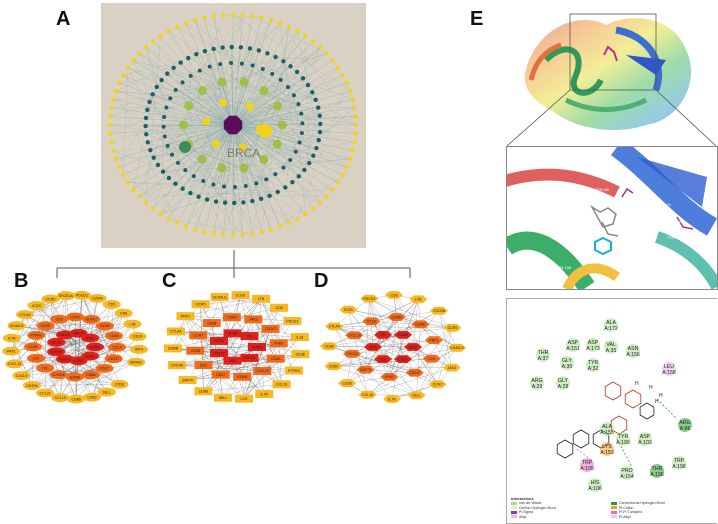  Describe the element at coordinates (561, 508) in the screenshot. I see `legend-item: Carbon Hydrogen Bond` at that location.